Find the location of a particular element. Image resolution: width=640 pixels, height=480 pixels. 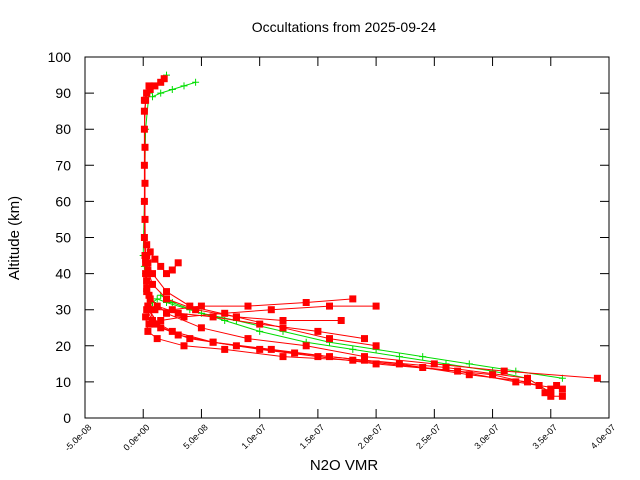

y-tick-label: 50 is located at coordinates (63, 238).